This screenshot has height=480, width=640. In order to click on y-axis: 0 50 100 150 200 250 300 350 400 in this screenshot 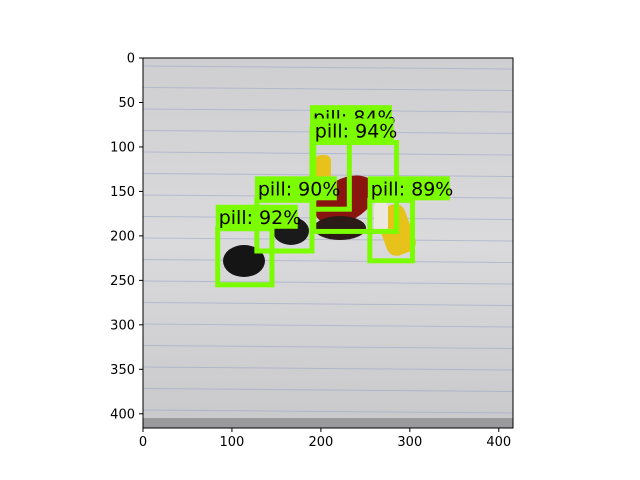, I will do `click(126, 237)`.